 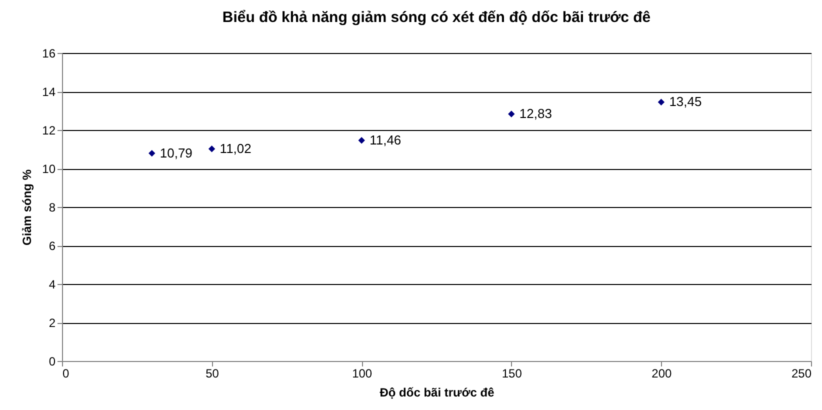 I want to click on y-tick-label: 8, so click(x=52, y=207).